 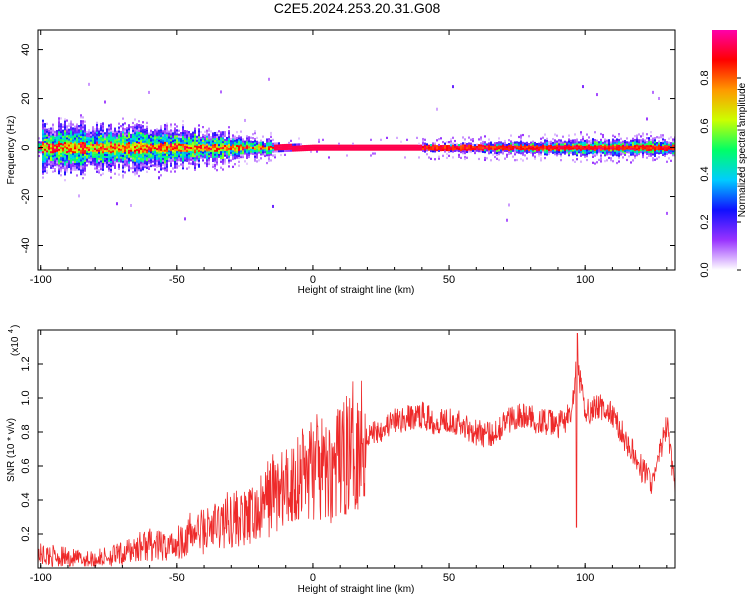 What do you see at coordinates (41, 578) in the screenshot?
I see `snr-xtick-label: -100` at bounding box center [41, 578].